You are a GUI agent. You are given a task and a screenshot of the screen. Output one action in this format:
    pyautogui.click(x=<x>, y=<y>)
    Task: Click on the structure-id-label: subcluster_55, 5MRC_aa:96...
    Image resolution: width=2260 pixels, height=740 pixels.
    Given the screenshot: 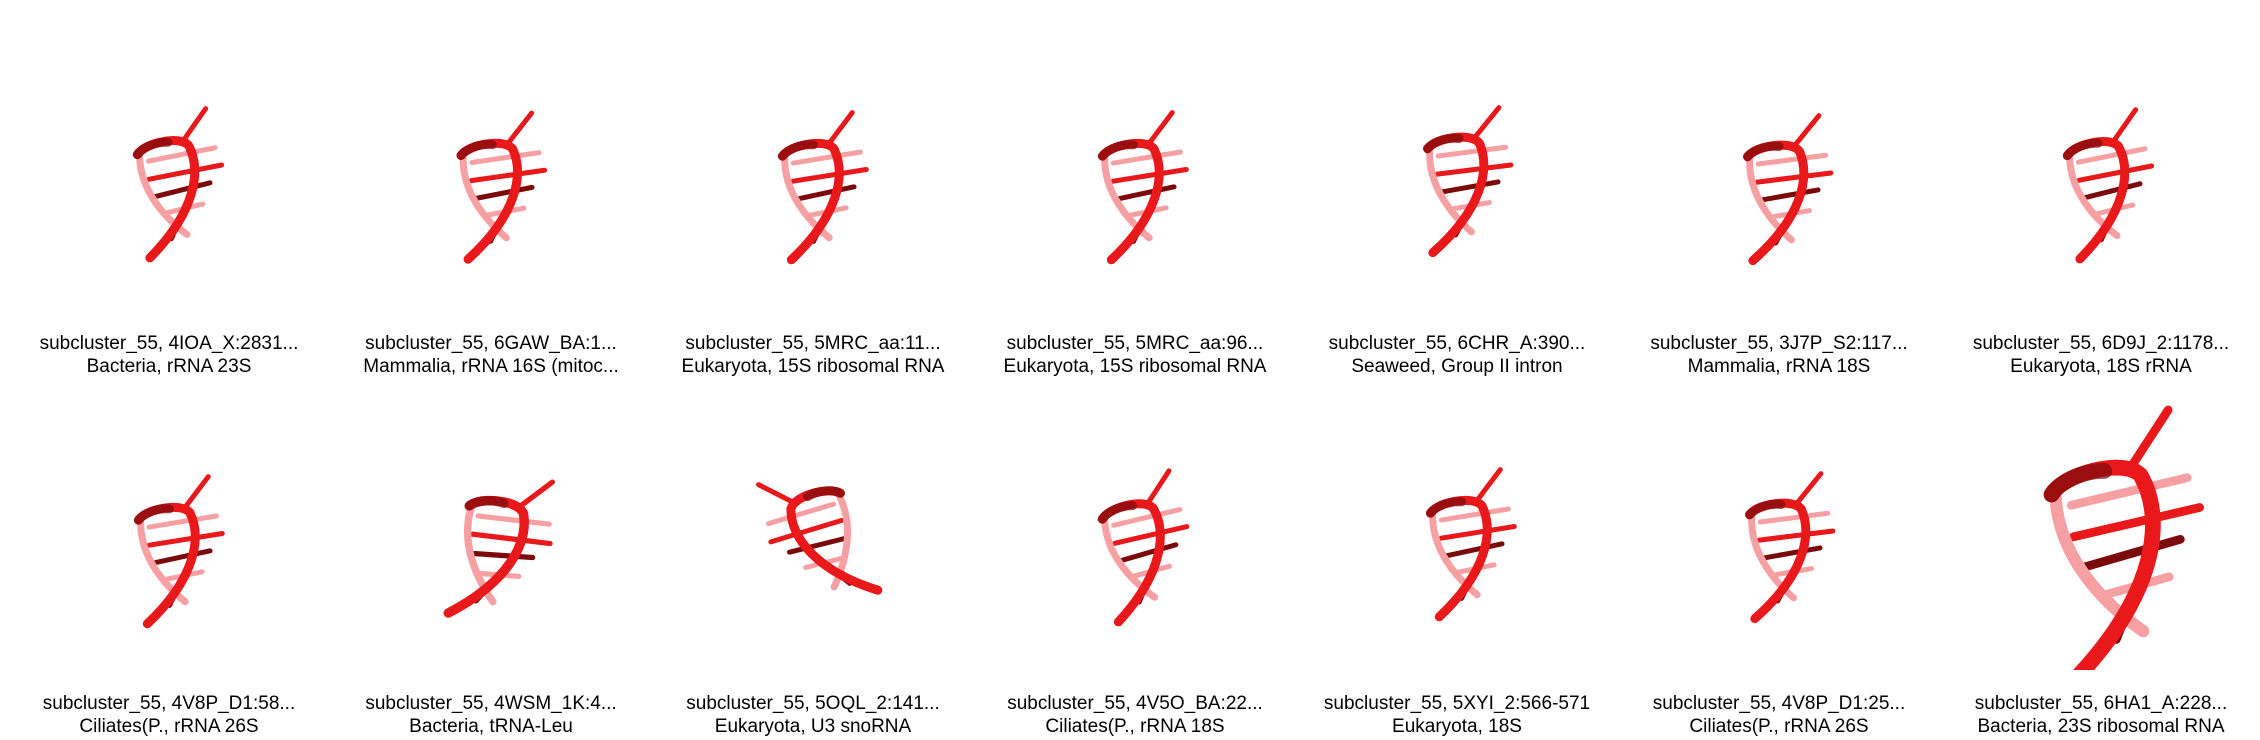 What is the action you would take?
    pyautogui.click(x=1135, y=343)
    